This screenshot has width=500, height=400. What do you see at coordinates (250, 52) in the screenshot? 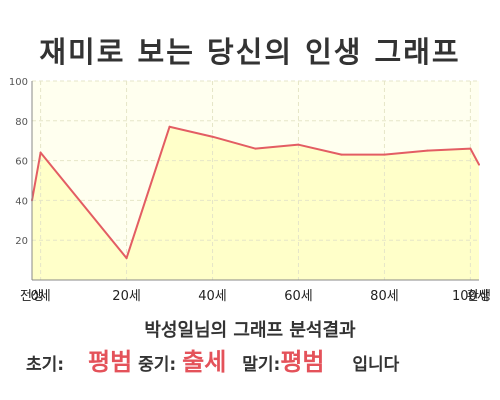
I see `chart-title: 재미로 보는 당신의 인생 그래프` at bounding box center [250, 52].